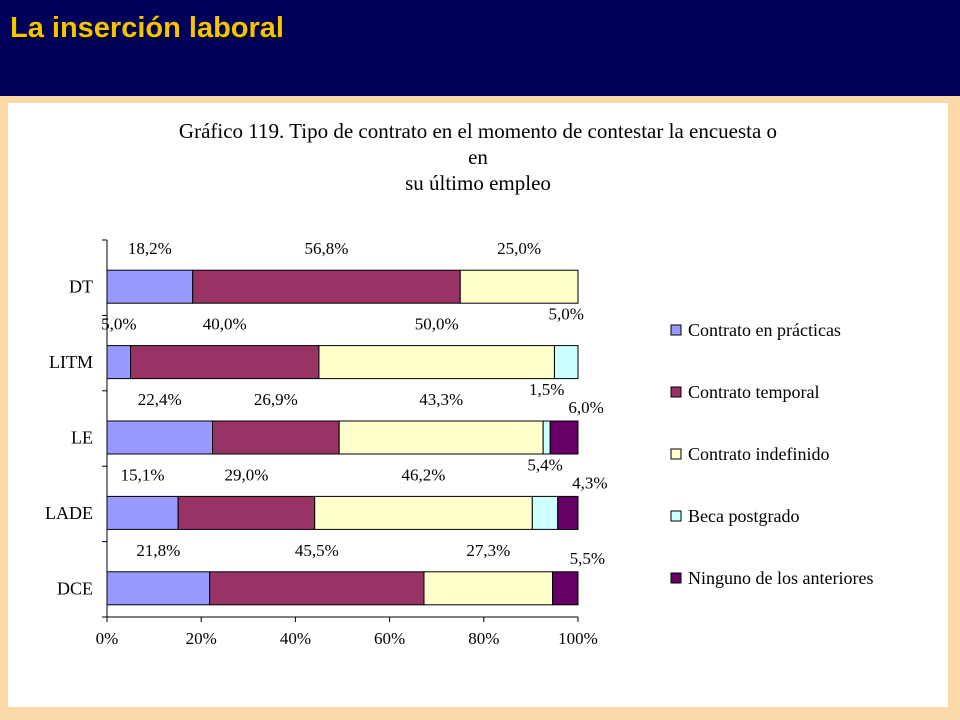 Image resolution: width=960 pixels, height=720 pixels. What do you see at coordinates (225, 324) in the screenshot?
I see `data-label: 40,0%` at bounding box center [225, 324].